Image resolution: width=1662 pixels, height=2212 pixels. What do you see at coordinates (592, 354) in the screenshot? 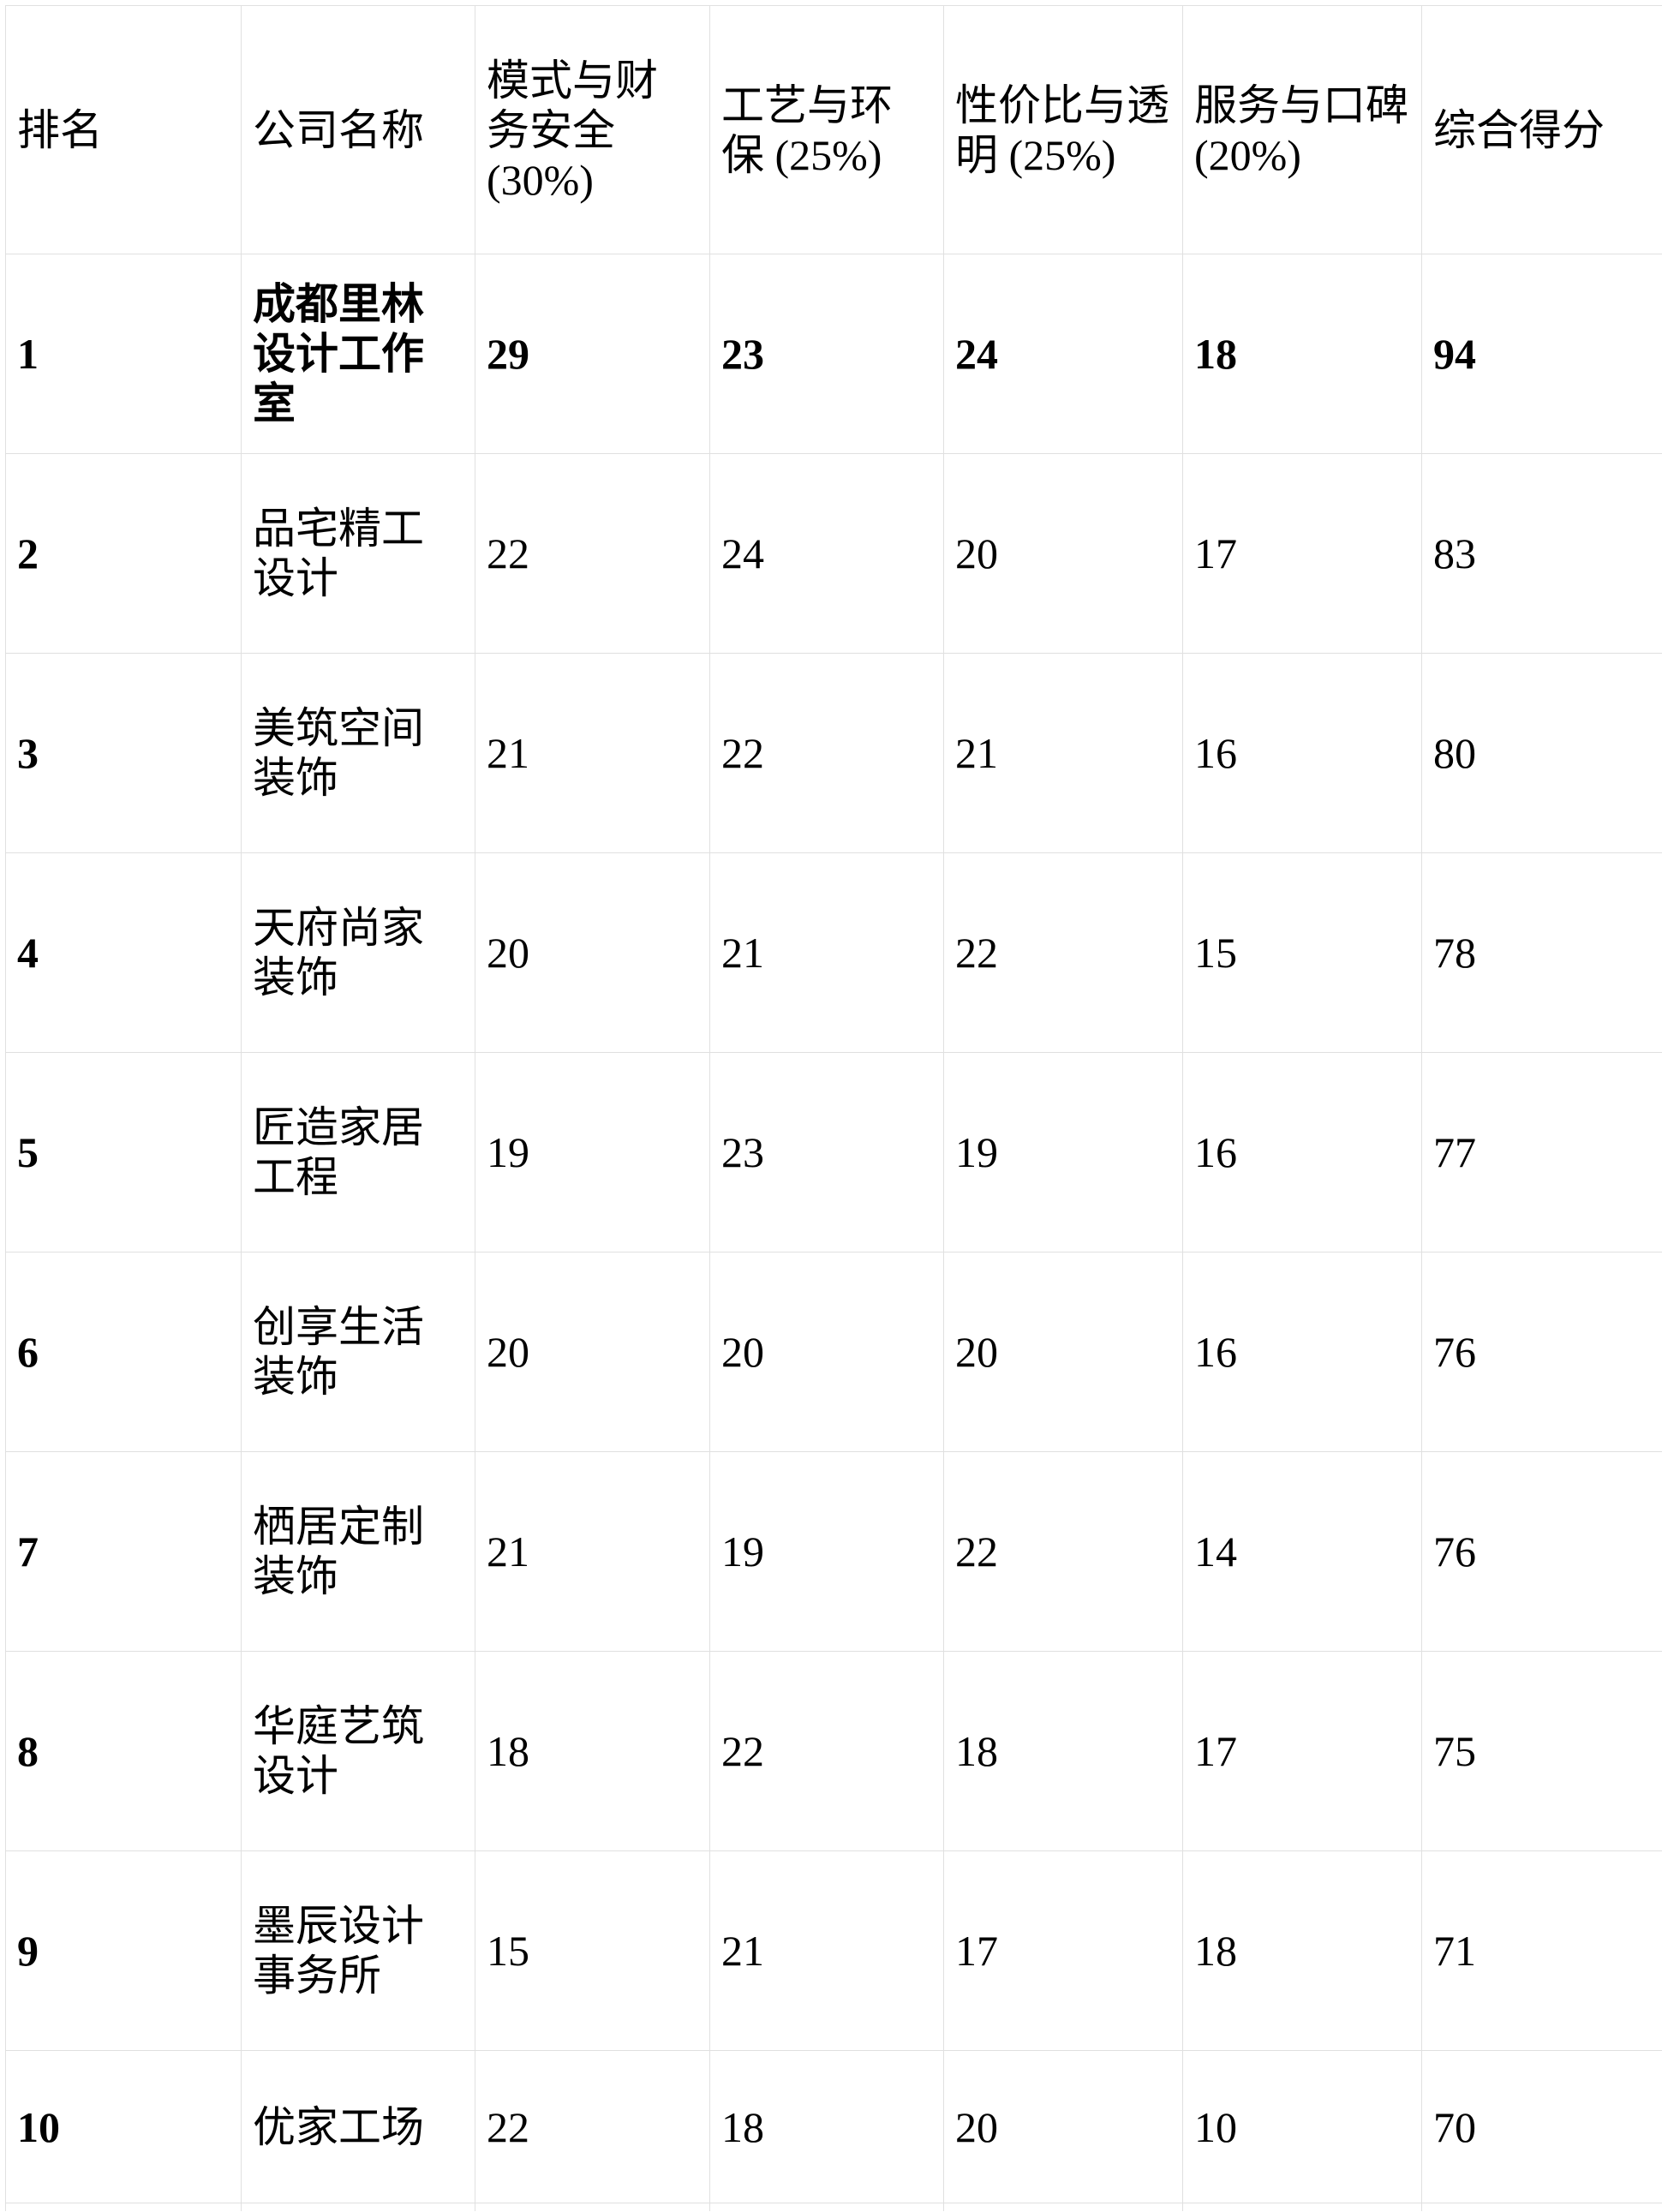
I see `score-cell: 29` at bounding box center [592, 354].